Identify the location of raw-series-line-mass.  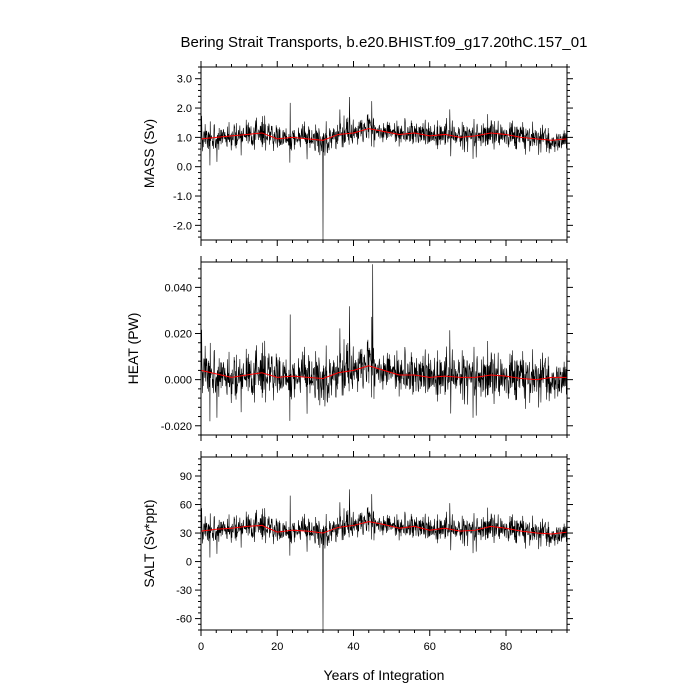
(384, 168).